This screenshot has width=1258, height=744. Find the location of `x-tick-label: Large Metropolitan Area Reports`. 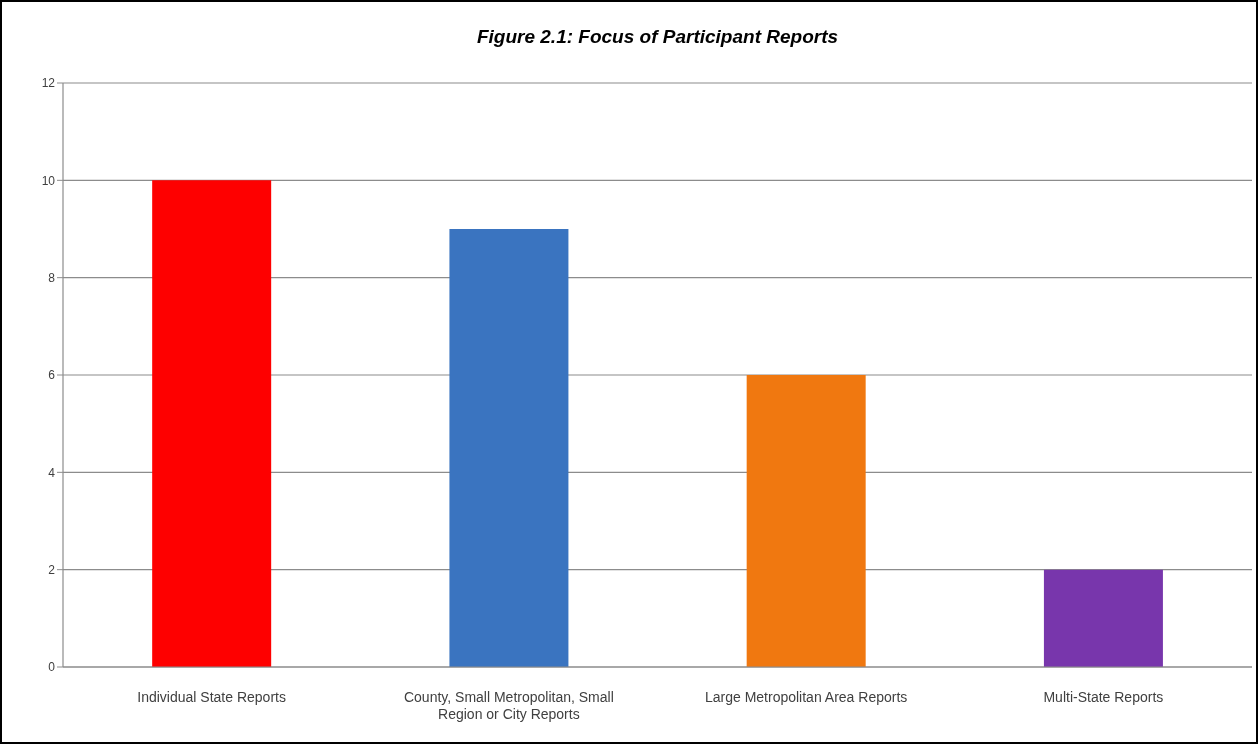

x-tick-label: Large Metropolitan Area Reports is located at coordinates (806, 696).